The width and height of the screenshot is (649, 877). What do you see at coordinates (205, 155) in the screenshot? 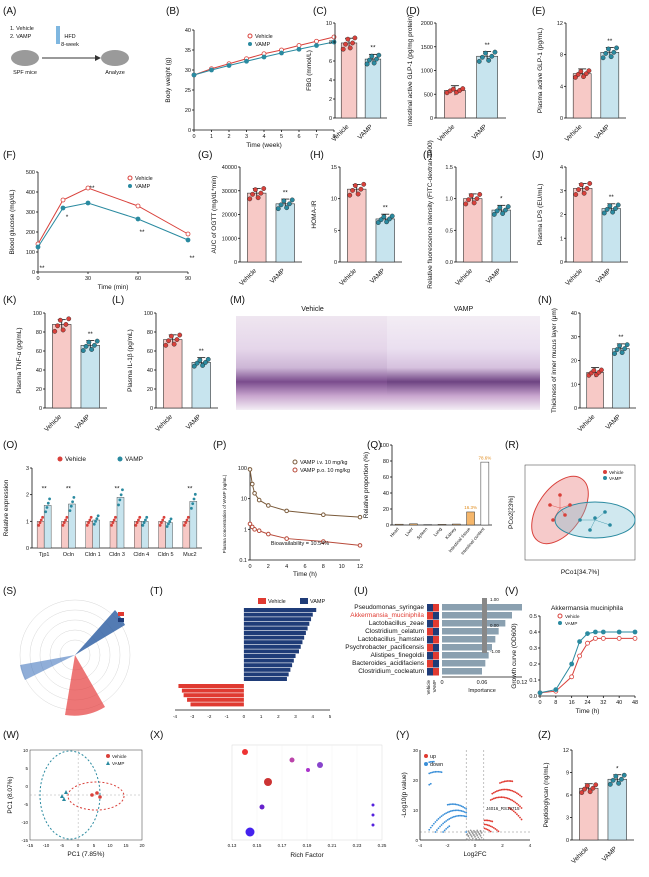
I see `panel-label: (G)` at bounding box center [205, 155].